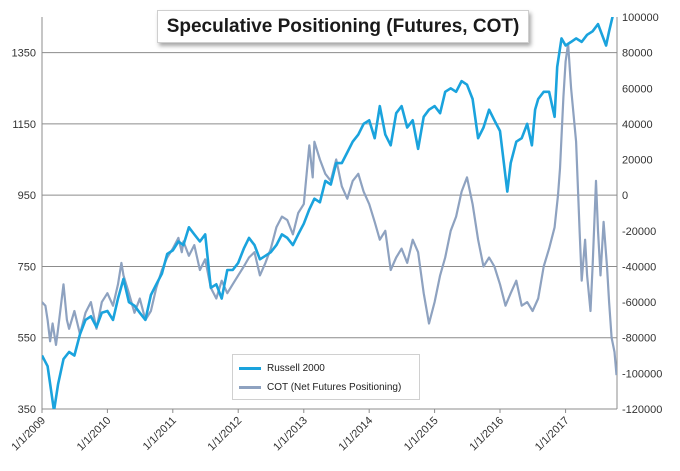  What do you see at coordinates (637, 161) in the screenshot?
I see `y-right-tick-label: 20000` at bounding box center [637, 161].